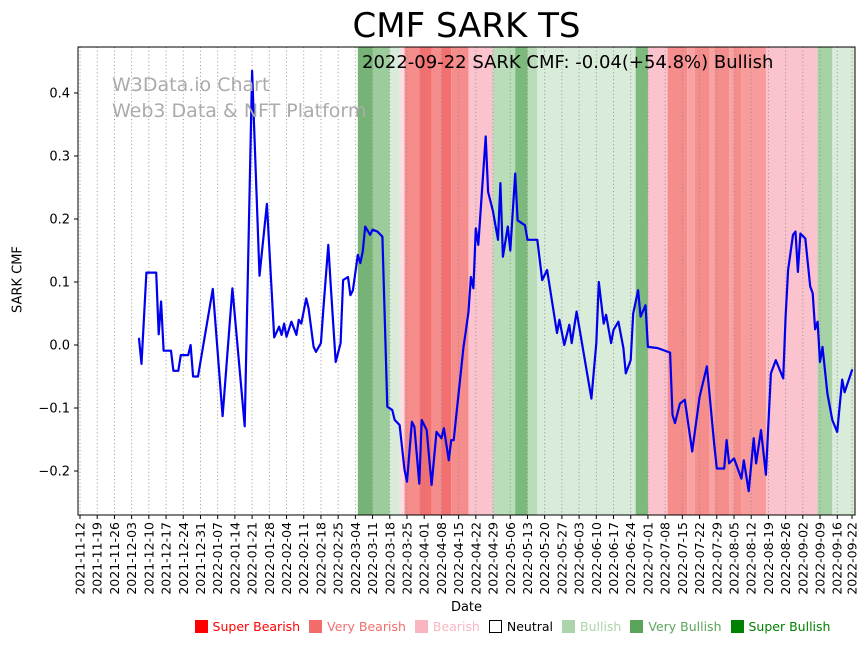 The image size is (867, 646). Describe the element at coordinates (148, 558) in the screenshot. I see `x-tick-label: 2021-12-10` at that location.